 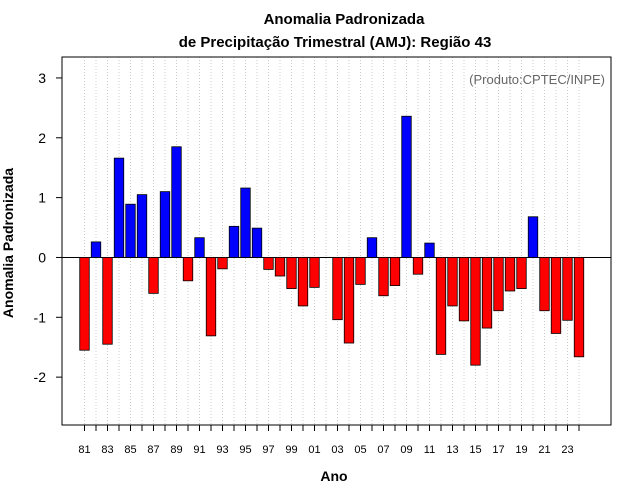 What do you see at coordinates (40, 317) in the screenshot?
I see `y-tick-label: -1` at bounding box center [40, 317].